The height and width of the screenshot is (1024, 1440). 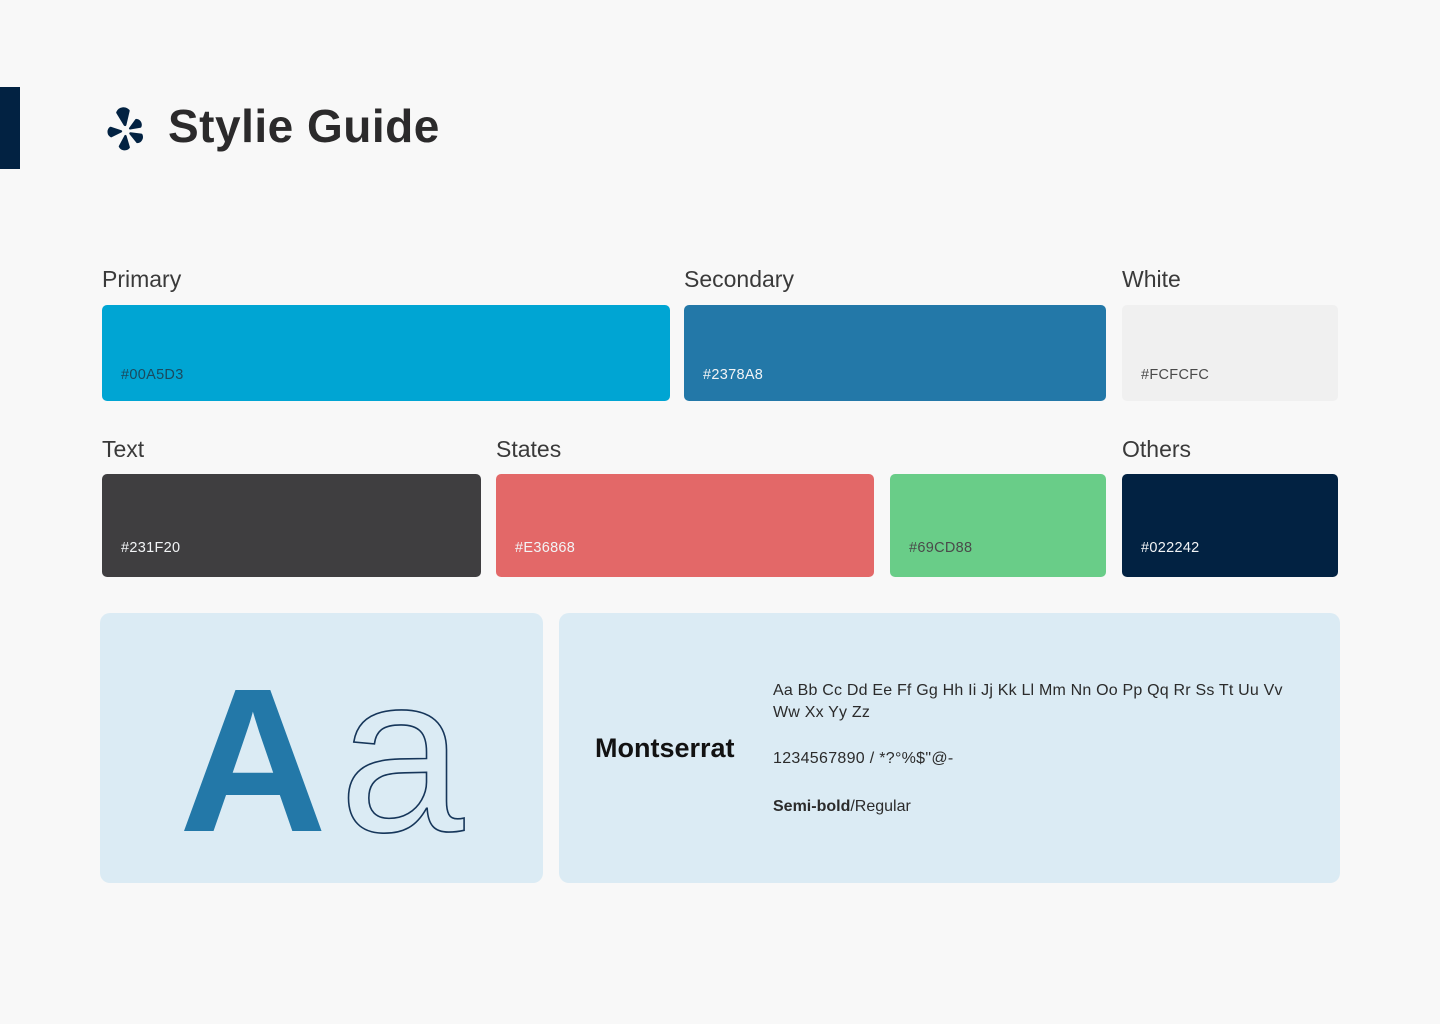 I want to click on specimen-capital-a: A, so click(x=252, y=761).